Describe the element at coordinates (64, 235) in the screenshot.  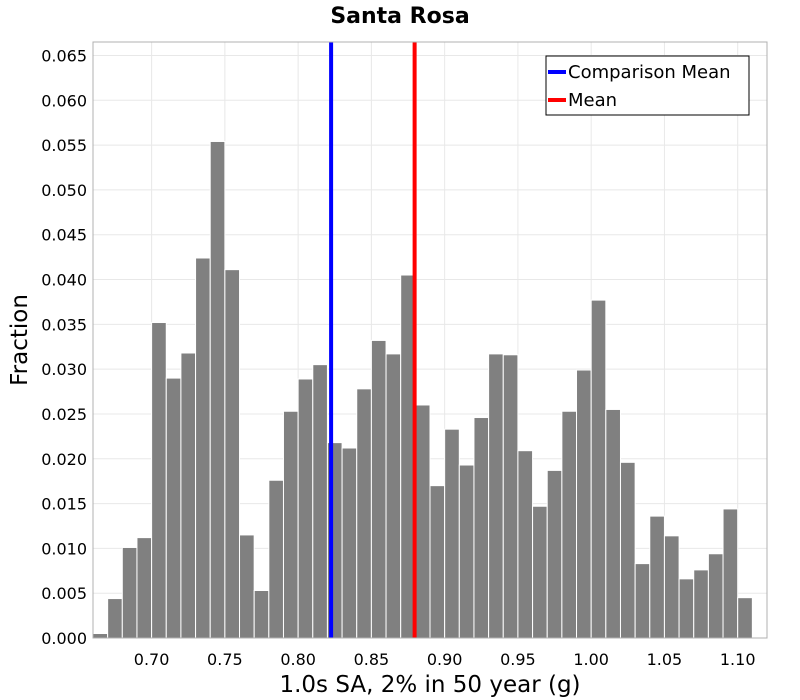
I see `y-tick-label: 0.045` at that location.